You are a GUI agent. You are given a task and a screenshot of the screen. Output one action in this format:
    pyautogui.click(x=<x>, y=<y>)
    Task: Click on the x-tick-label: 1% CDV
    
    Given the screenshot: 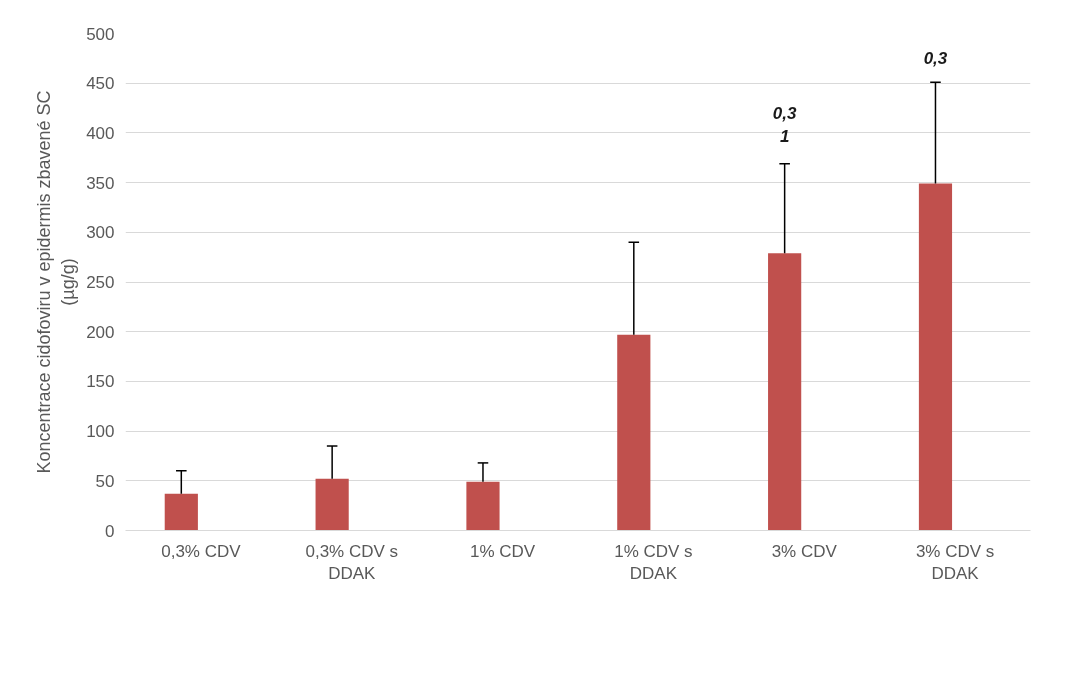 What is the action you would take?
    pyautogui.click(x=502, y=551)
    